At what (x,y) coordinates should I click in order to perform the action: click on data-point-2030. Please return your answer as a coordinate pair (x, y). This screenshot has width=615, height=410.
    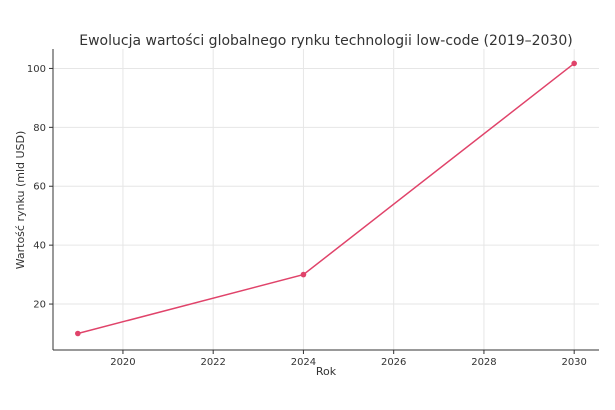
    Looking at the image, I should click on (574, 63).